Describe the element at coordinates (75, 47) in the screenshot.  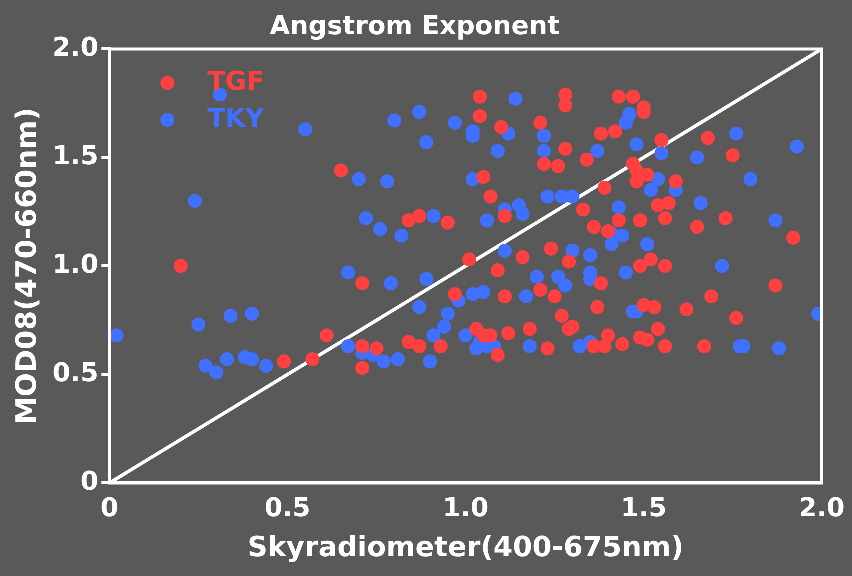
I see `y-tick-label: 2.0` at that location.